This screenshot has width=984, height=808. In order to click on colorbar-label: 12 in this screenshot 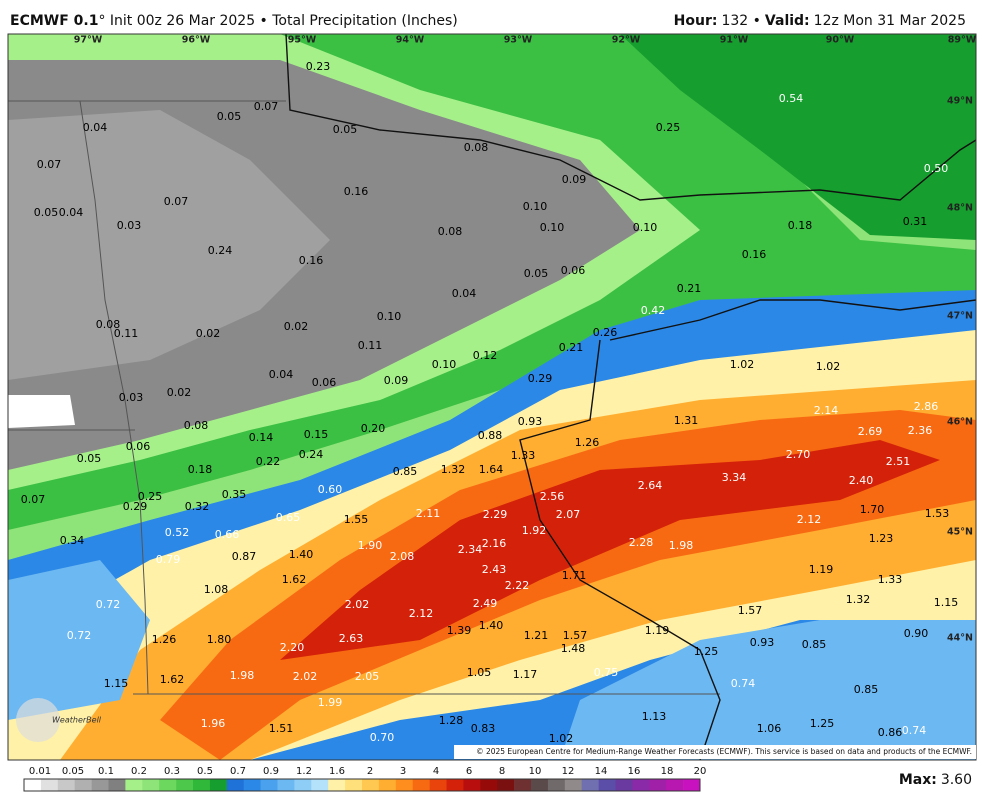, I will do `click(568, 771)`.